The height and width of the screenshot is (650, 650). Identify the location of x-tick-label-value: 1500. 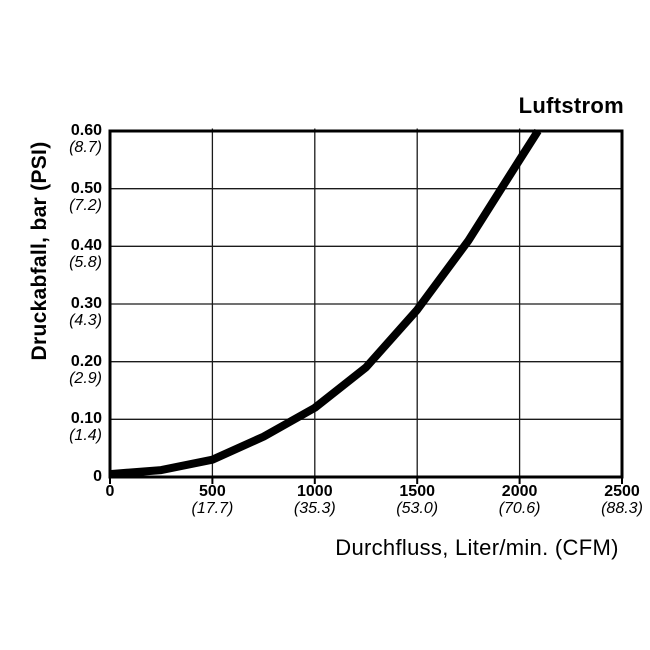
(417, 491).